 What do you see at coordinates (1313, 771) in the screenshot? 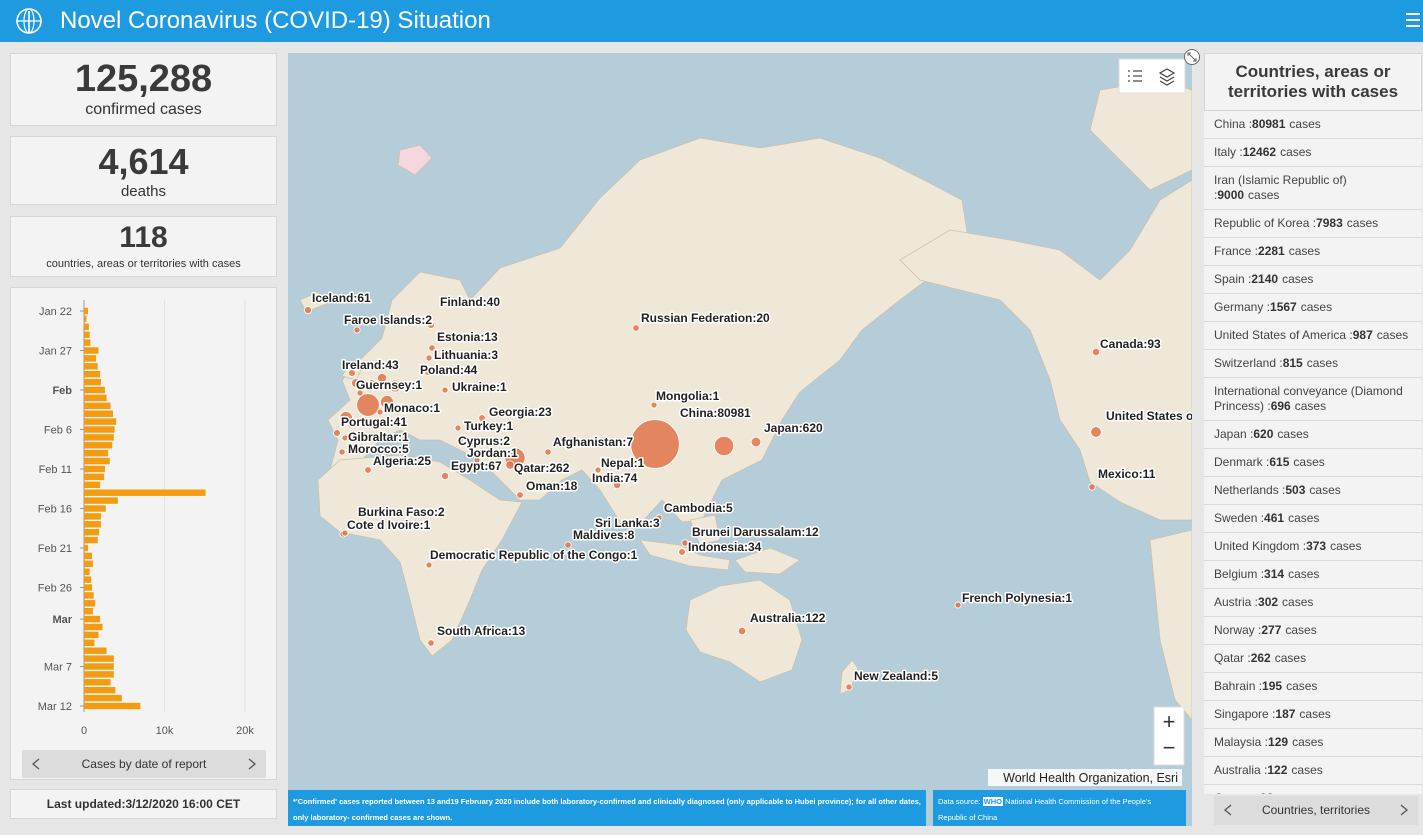
I see `list-item: Australia :122 cases` at bounding box center [1313, 771].